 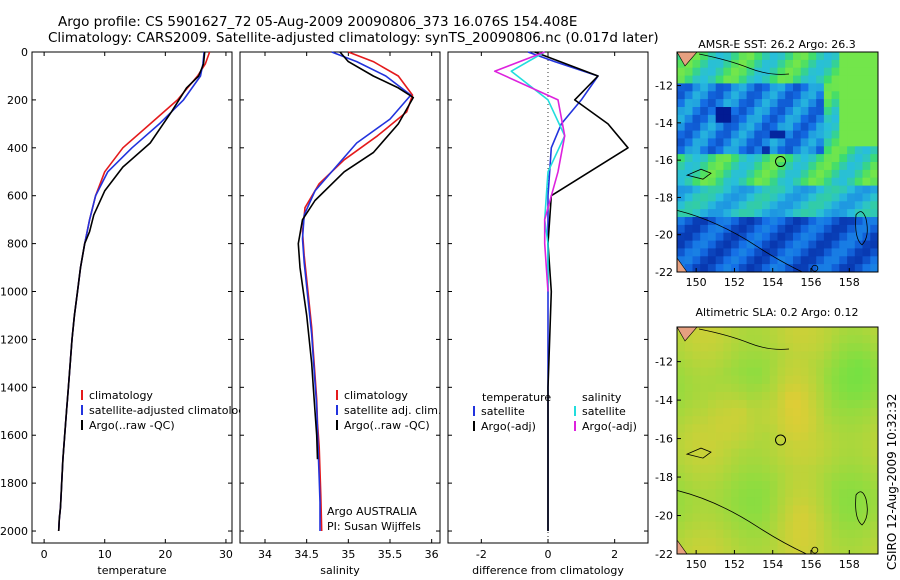 I want to click on legend-label: satellite-adjusted climatology, so click(x=170, y=410).